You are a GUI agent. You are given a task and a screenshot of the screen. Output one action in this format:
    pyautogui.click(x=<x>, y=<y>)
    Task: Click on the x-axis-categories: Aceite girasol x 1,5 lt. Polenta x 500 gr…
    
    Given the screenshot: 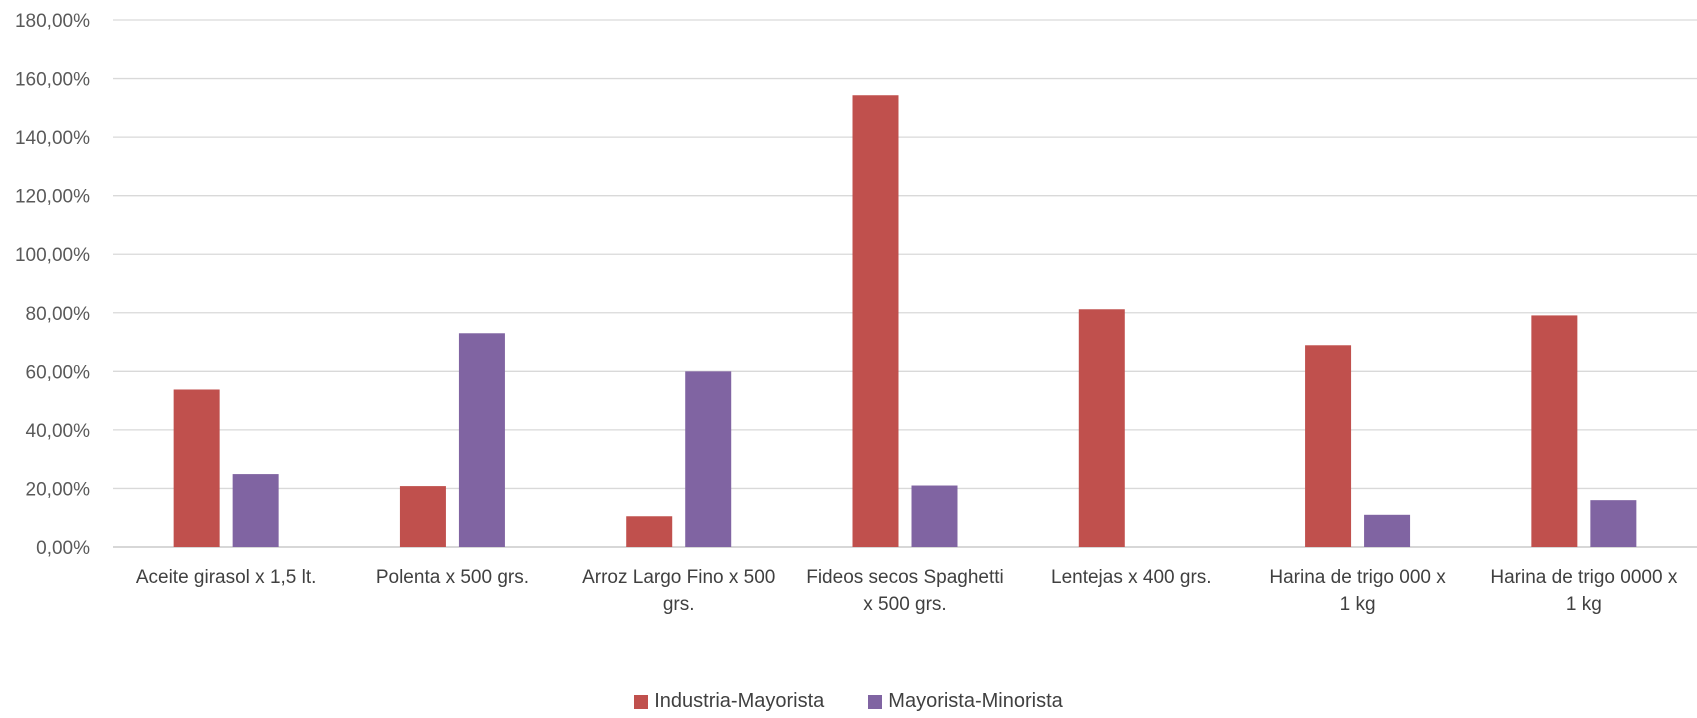 What is the action you would take?
    pyautogui.click(x=907, y=591)
    